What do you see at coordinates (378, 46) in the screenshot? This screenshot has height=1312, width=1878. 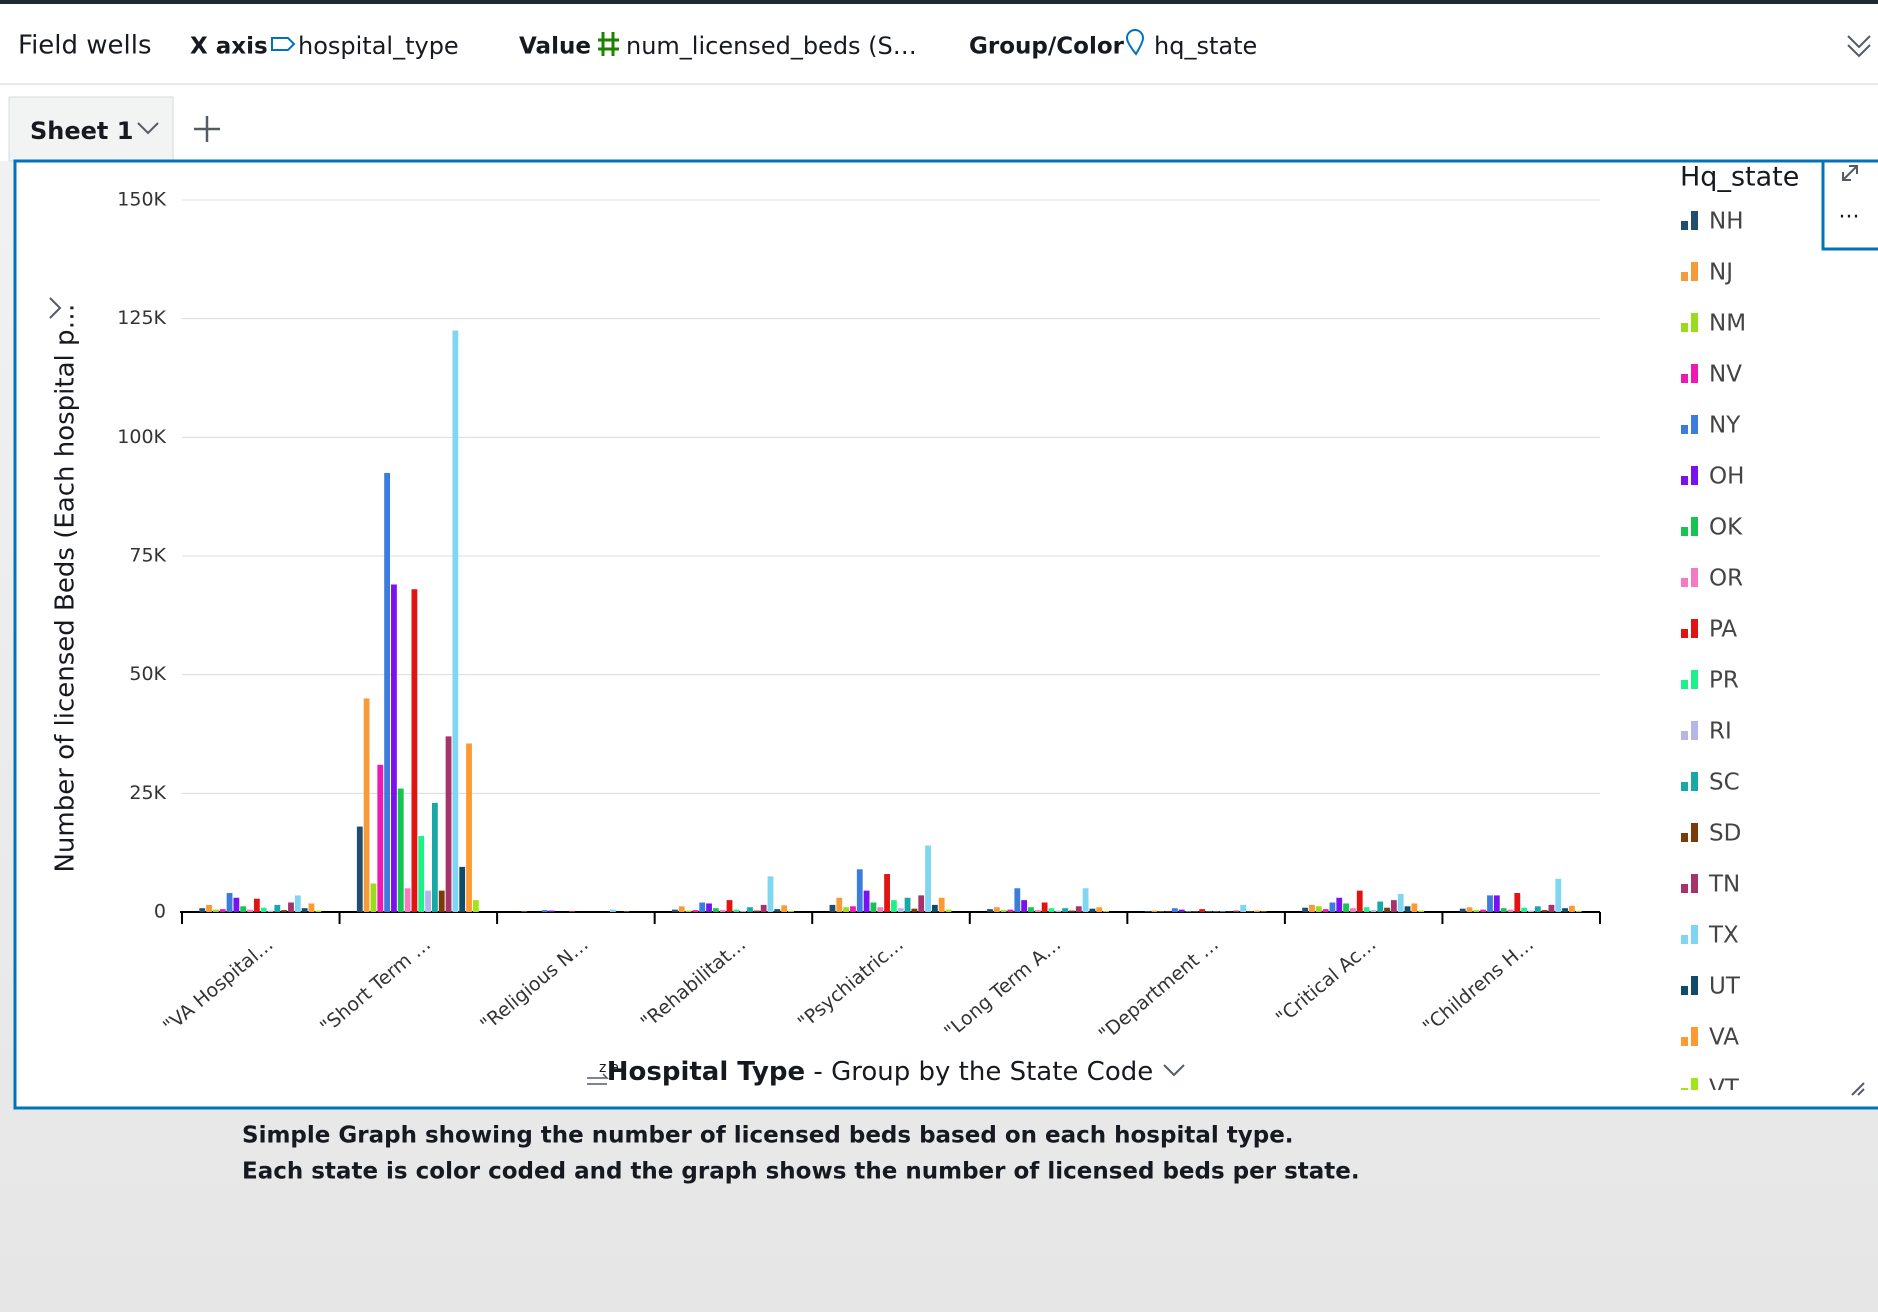 I see `well-field: hospital_type` at bounding box center [378, 46].